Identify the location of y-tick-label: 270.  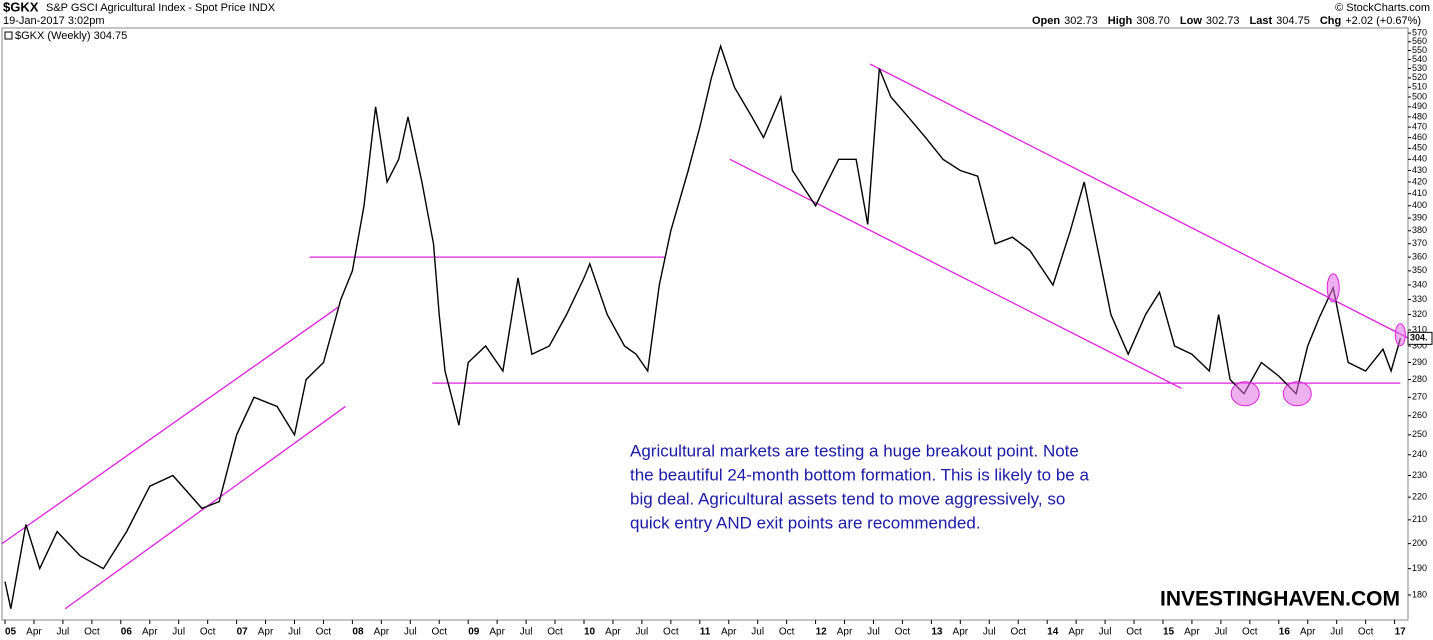
(1419, 397).